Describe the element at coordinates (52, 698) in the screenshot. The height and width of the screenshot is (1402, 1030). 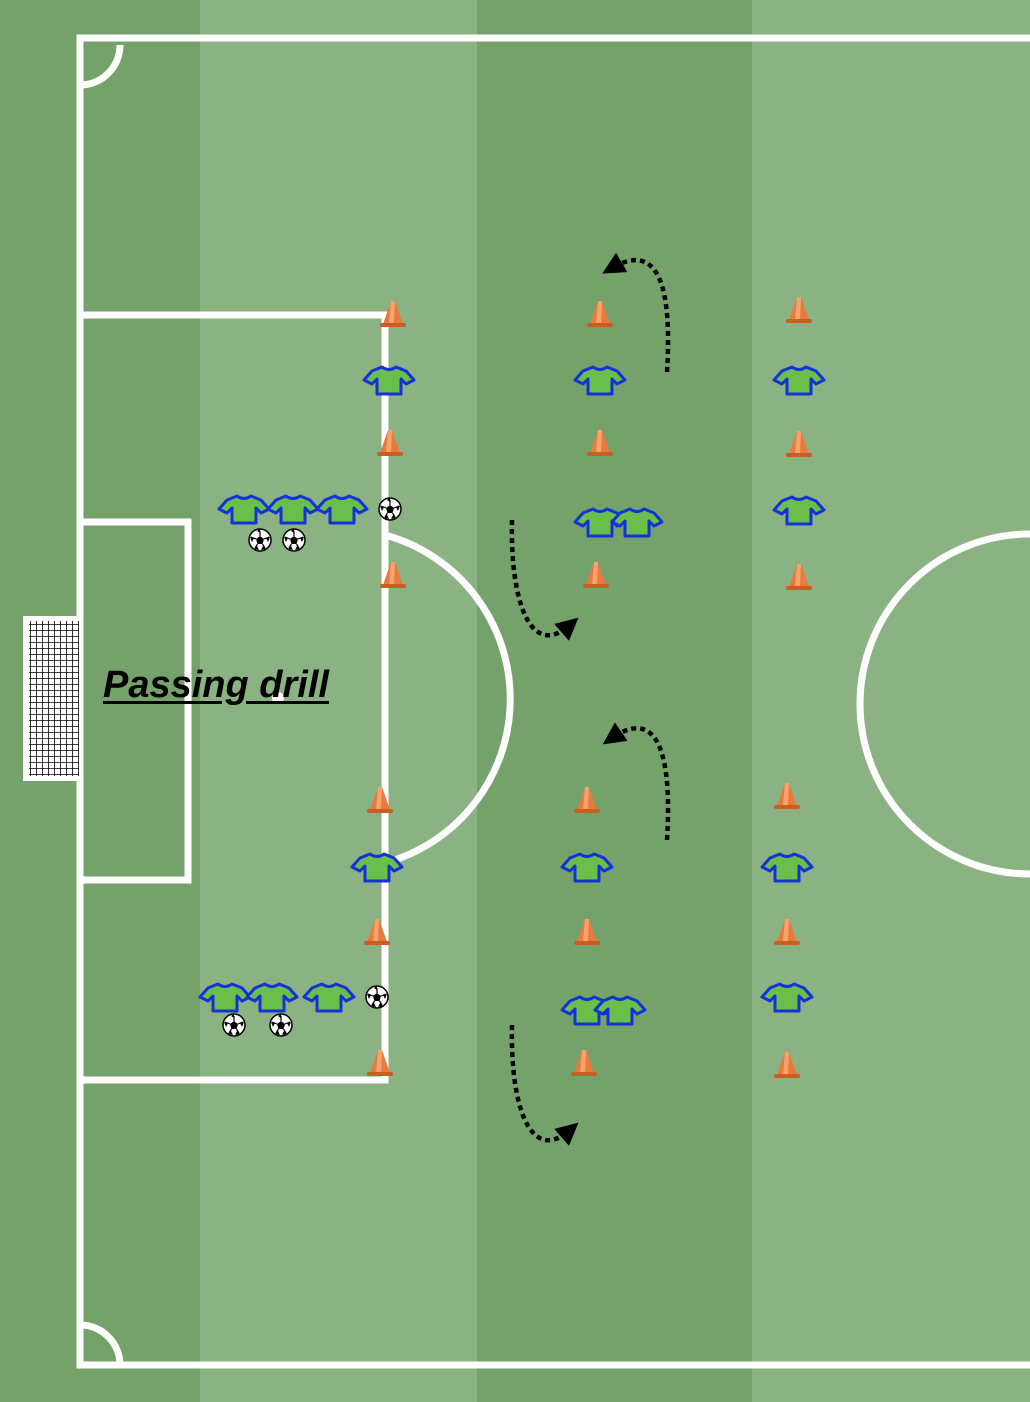
I see `goal-net-icon` at that location.